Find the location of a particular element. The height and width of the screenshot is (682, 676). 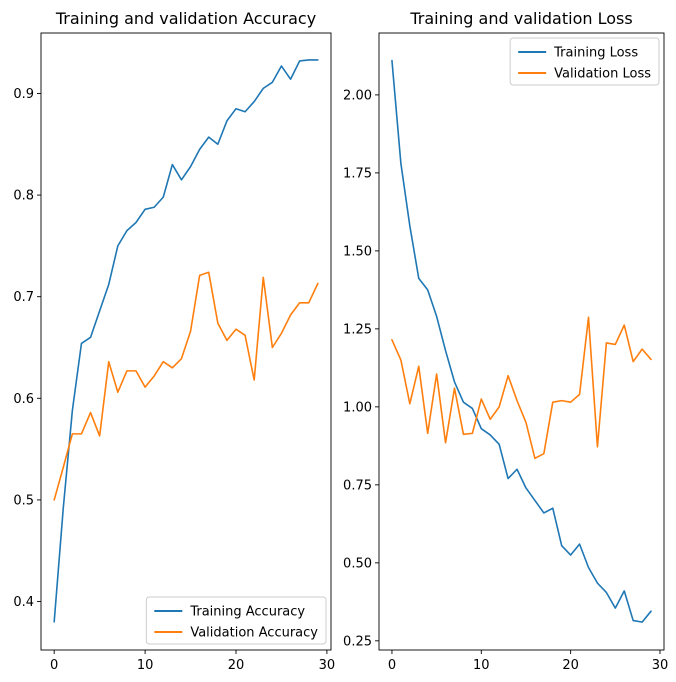

accuracy-x-tick-label: 0 is located at coordinates (54, 665).